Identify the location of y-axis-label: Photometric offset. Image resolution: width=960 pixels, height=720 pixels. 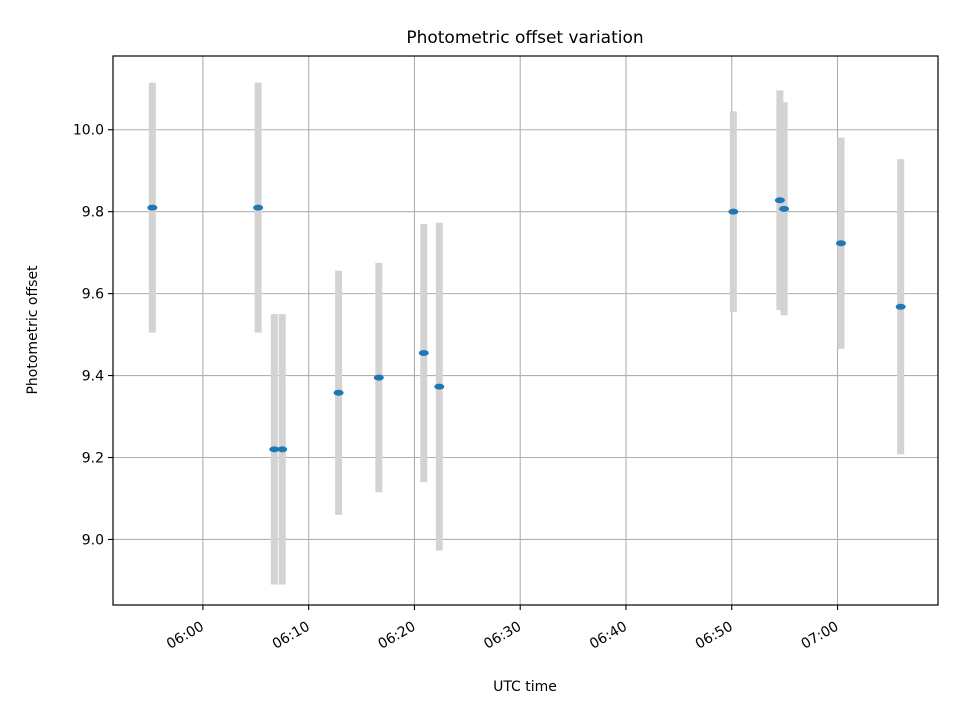
(33, 330).